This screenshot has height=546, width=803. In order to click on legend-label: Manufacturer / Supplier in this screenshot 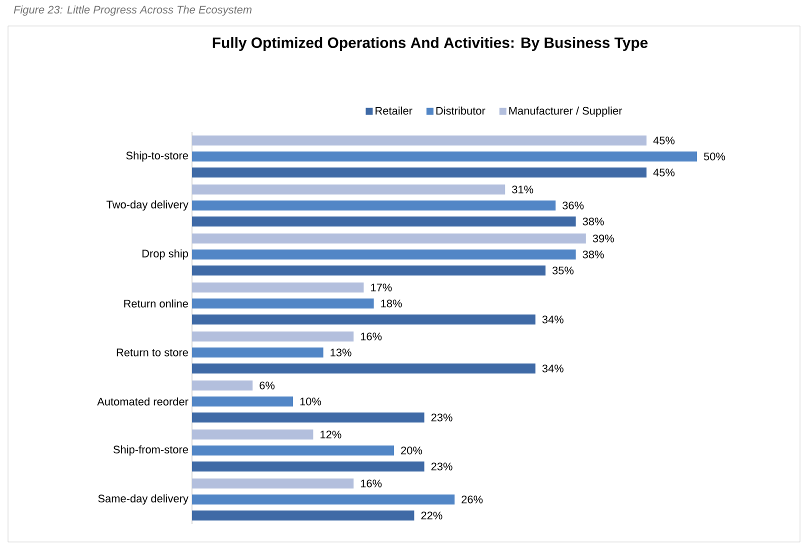, I will do `click(565, 111)`.